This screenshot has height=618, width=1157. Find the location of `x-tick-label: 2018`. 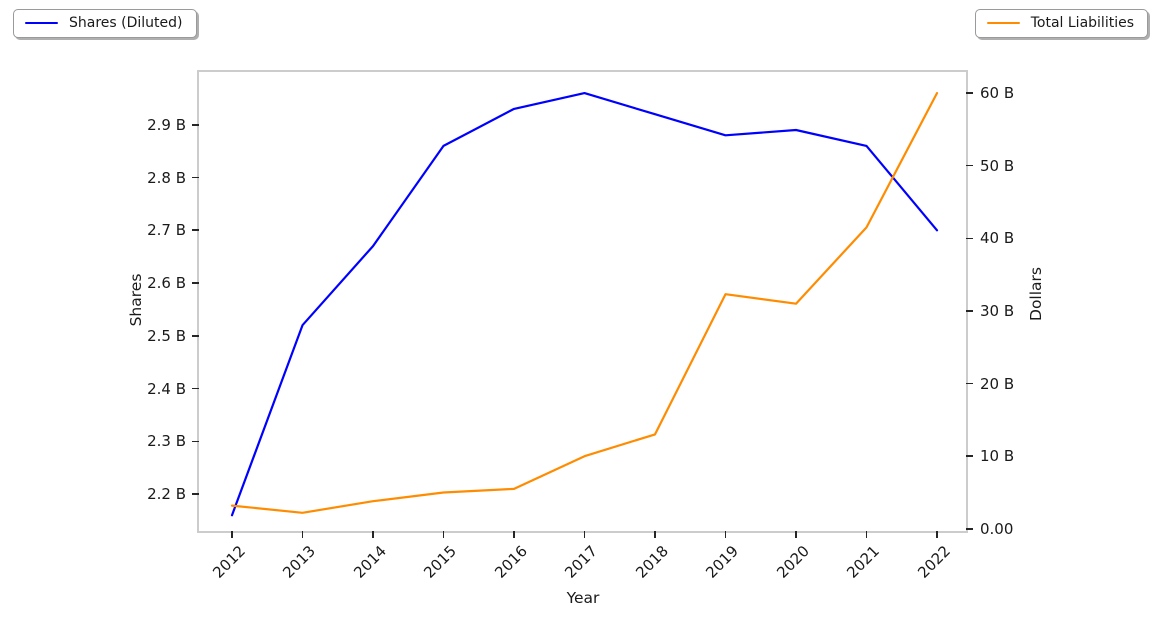

x-tick-label: 2018 is located at coordinates (651, 562).